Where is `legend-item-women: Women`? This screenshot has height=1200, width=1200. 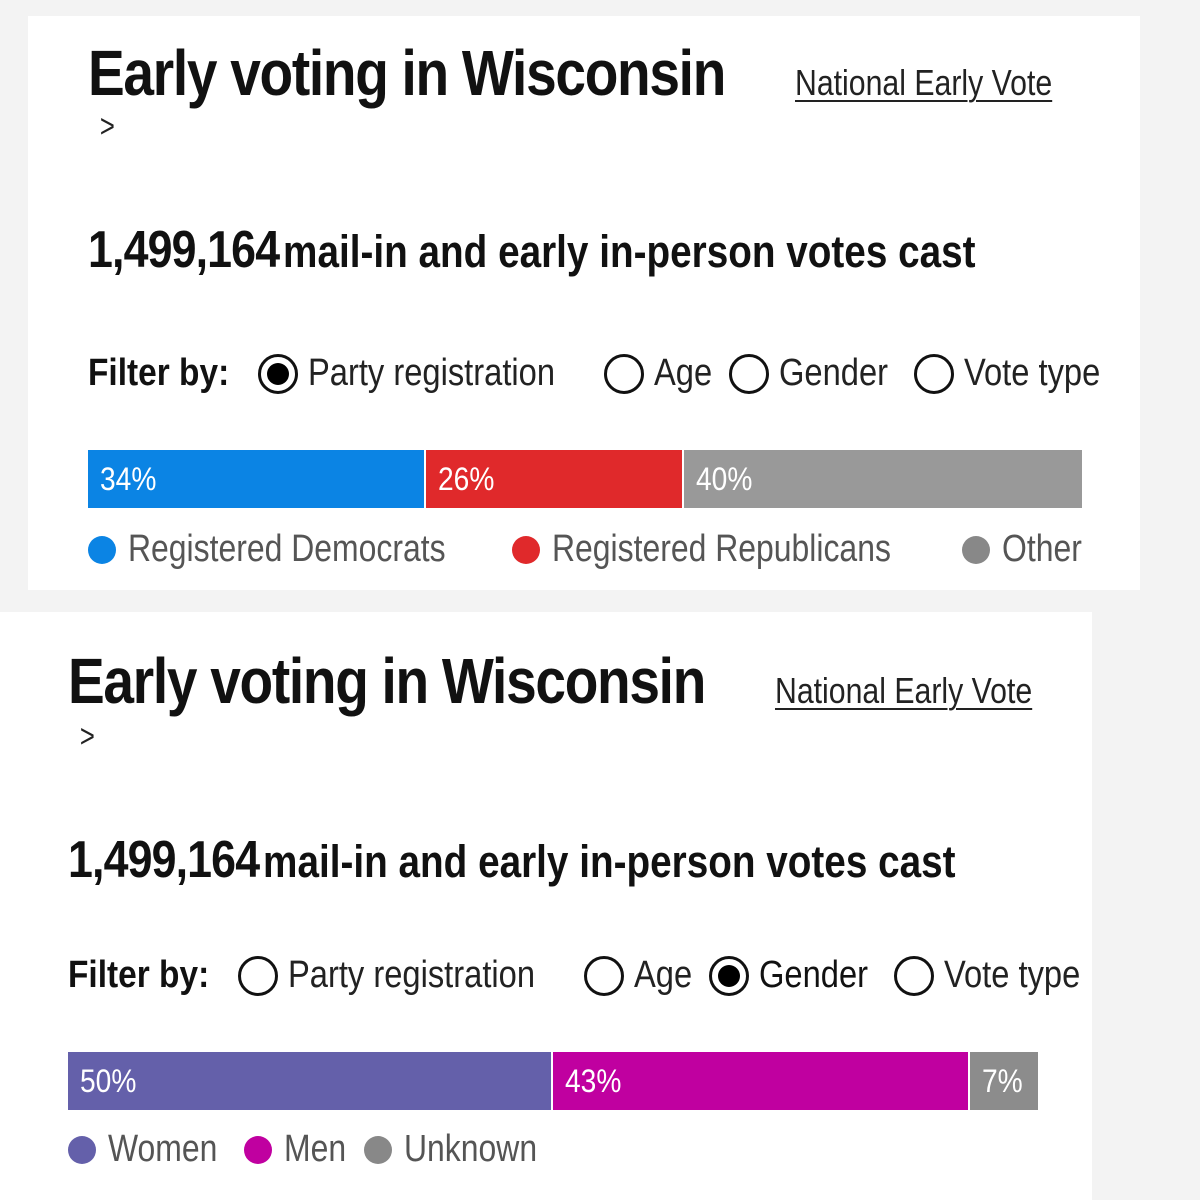
legend-item-women: Women is located at coordinates (142, 1149).